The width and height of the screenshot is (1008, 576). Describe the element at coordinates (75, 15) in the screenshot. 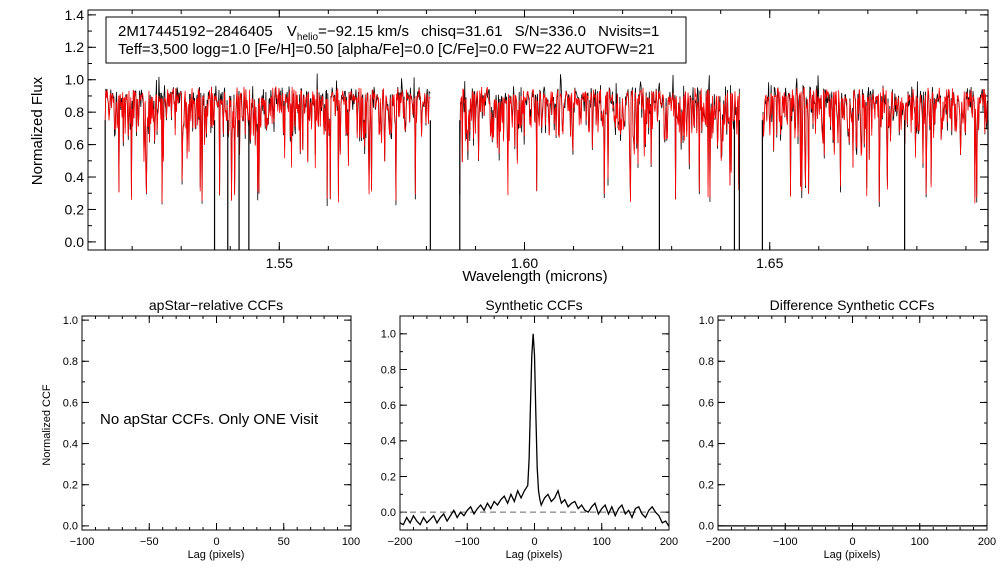

I see `y-tick-label: 1.4` at that location.